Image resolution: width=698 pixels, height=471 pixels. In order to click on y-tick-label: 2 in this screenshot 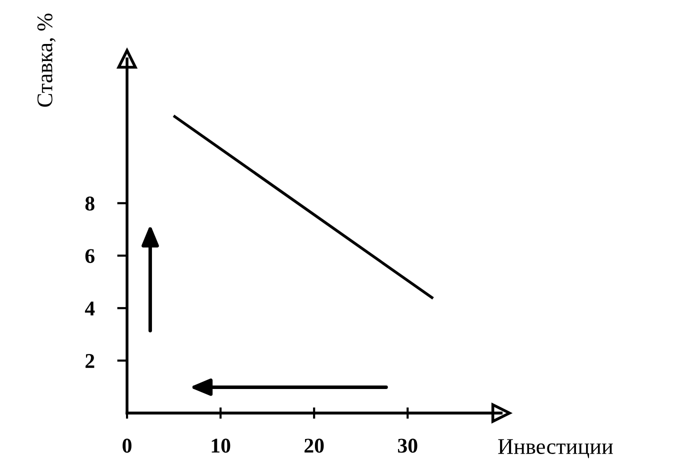, I will do `click(90, 361)`.